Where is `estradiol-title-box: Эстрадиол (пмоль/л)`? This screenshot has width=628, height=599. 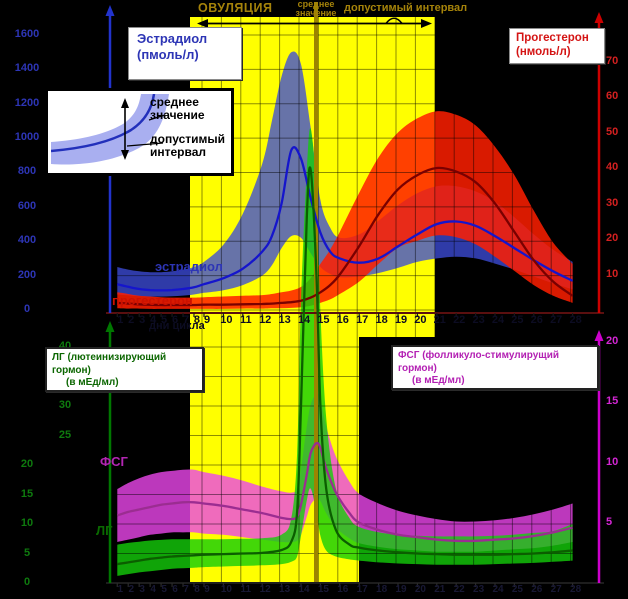 estradiol-title-box: Эстрадиол (пмоль/л) is located at coordinates (185, 53).